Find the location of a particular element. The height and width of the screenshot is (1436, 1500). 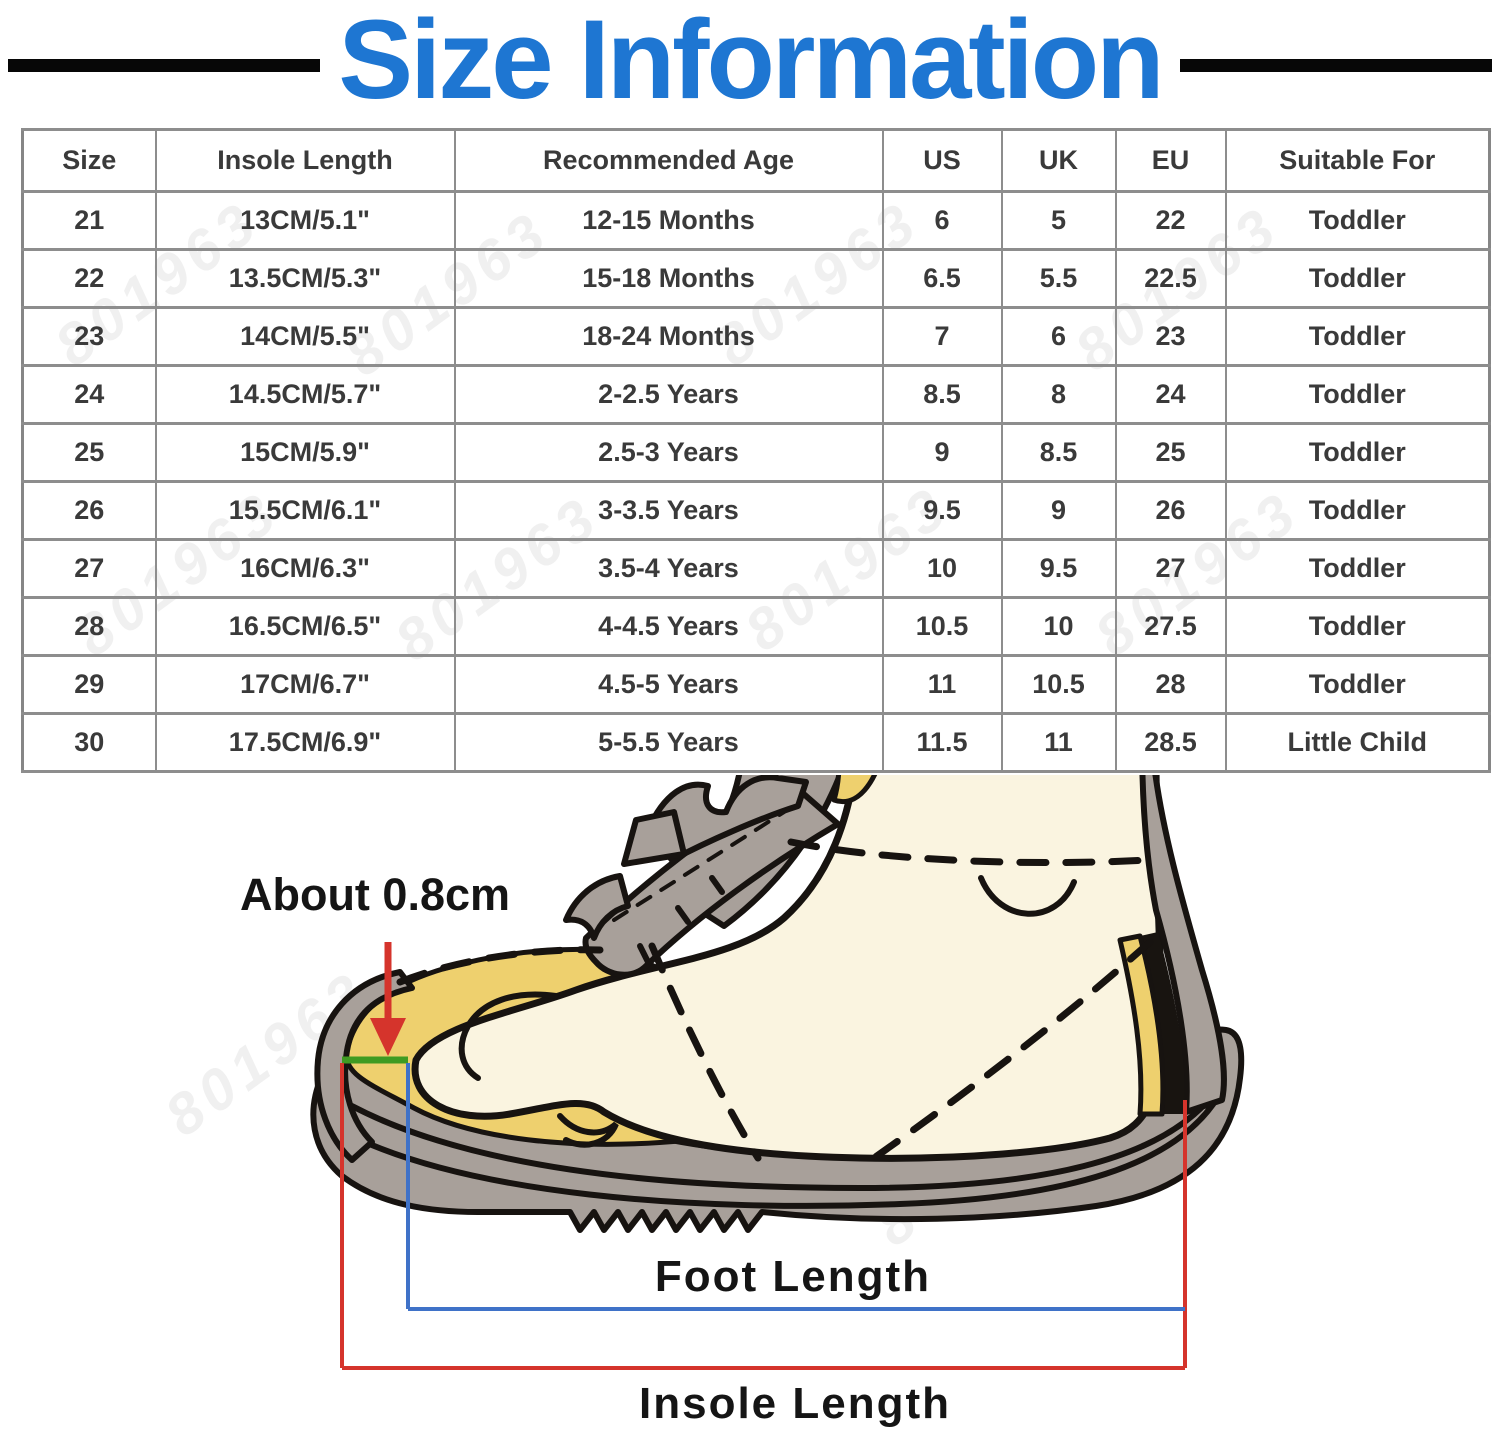

table-row: 27 16CM/6.3" 3.5-4 Years 10 9.5 27 Toddler is located at coordinates (756, 568).